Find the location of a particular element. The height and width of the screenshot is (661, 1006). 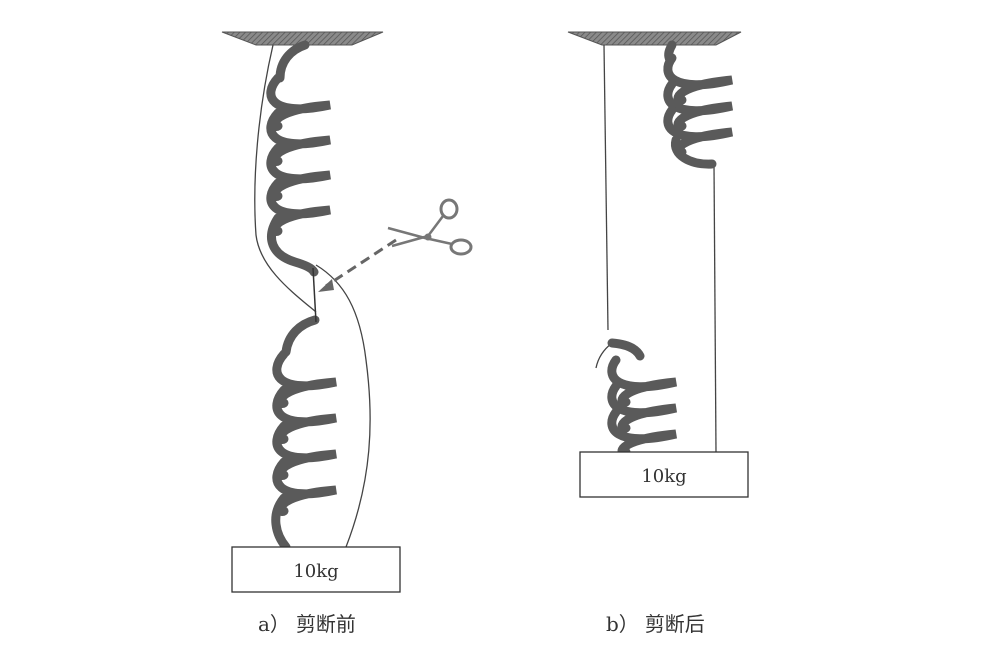

lower-spring-b is located at coordinates (642, 397).